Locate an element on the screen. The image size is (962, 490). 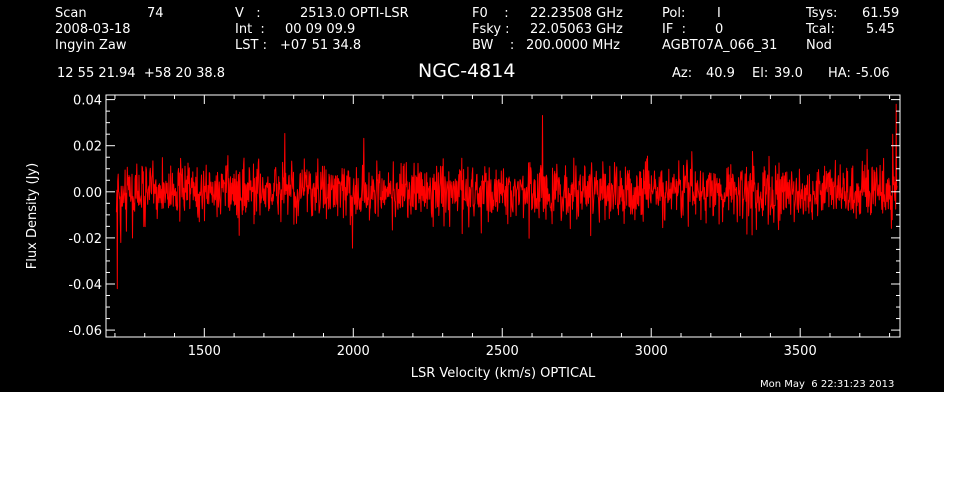
tcal-value: 5.45 is located at coordinates (880, 29).